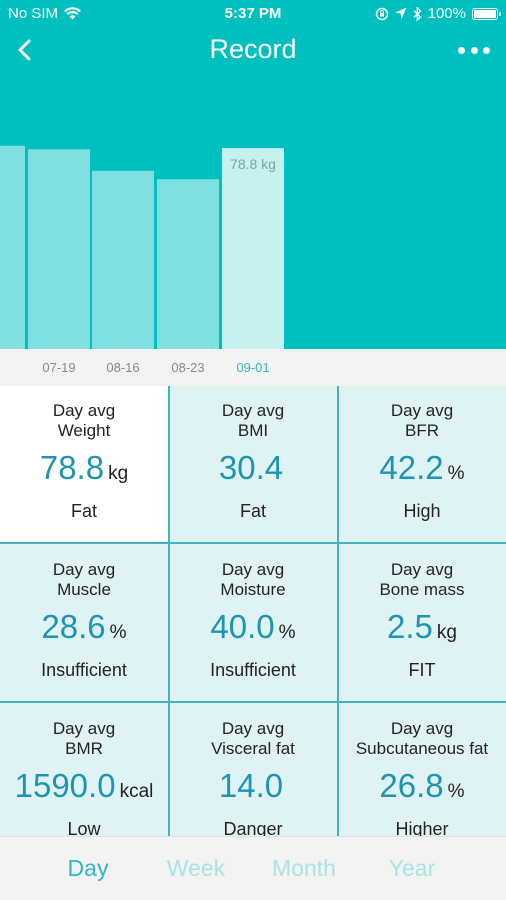  Describe the element at coordinates (474, 50) in the screenshot. I see `more-options-button` at that location.